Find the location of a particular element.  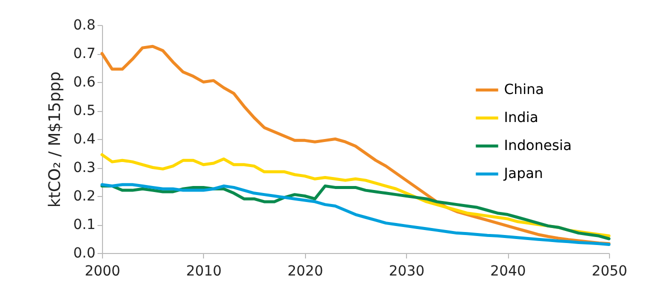

y-tick-label: 0.4 is located at coordinates (84, 140).